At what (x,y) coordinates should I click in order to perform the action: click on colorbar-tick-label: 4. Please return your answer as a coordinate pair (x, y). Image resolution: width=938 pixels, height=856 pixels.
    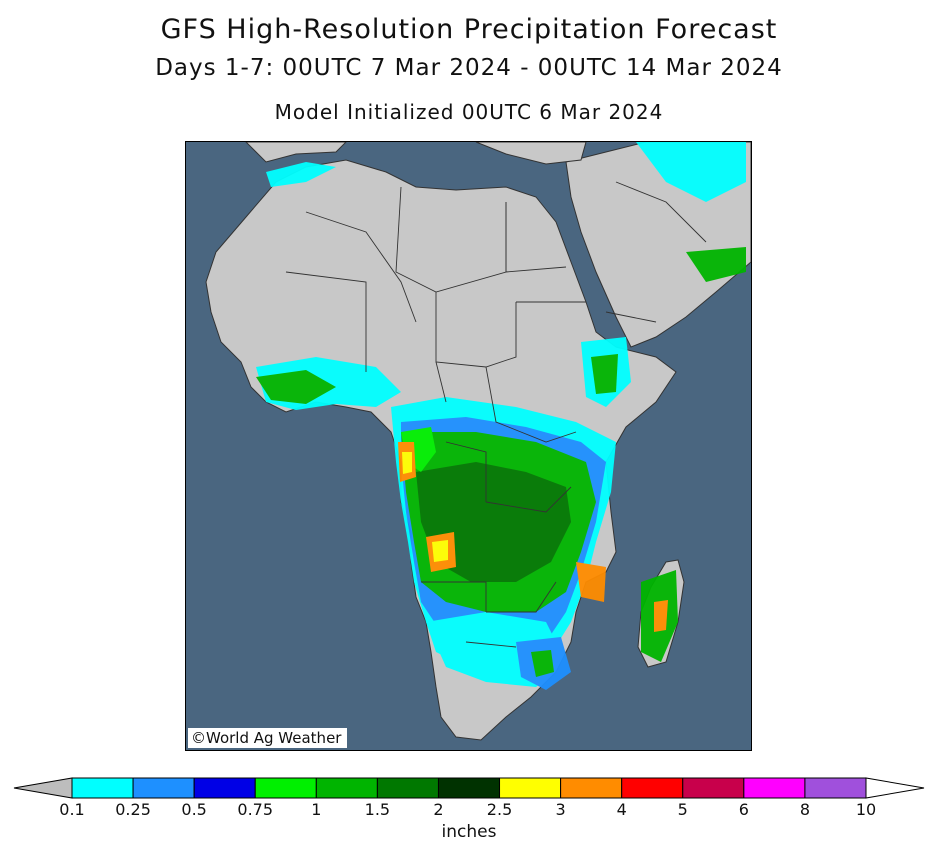
    Looking at the image, I should click on (621, 809).